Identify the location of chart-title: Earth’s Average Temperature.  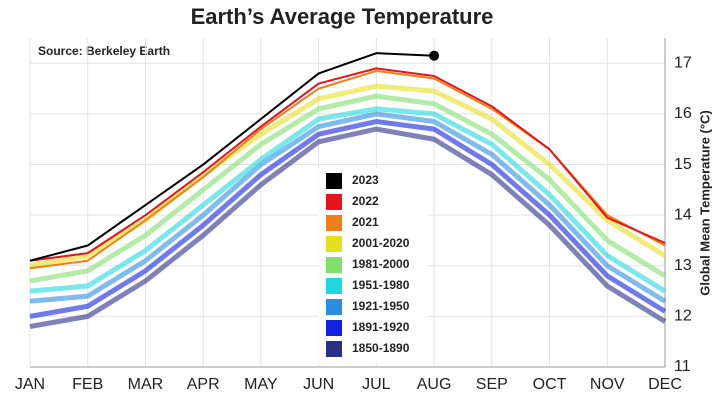
(342, 16).